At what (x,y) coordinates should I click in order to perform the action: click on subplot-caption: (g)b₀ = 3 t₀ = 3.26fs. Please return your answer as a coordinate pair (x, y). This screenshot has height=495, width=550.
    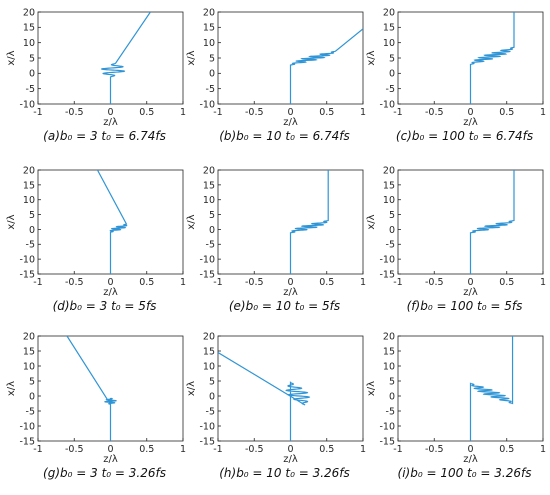
    Looking at the image, I should click on (104, 473).